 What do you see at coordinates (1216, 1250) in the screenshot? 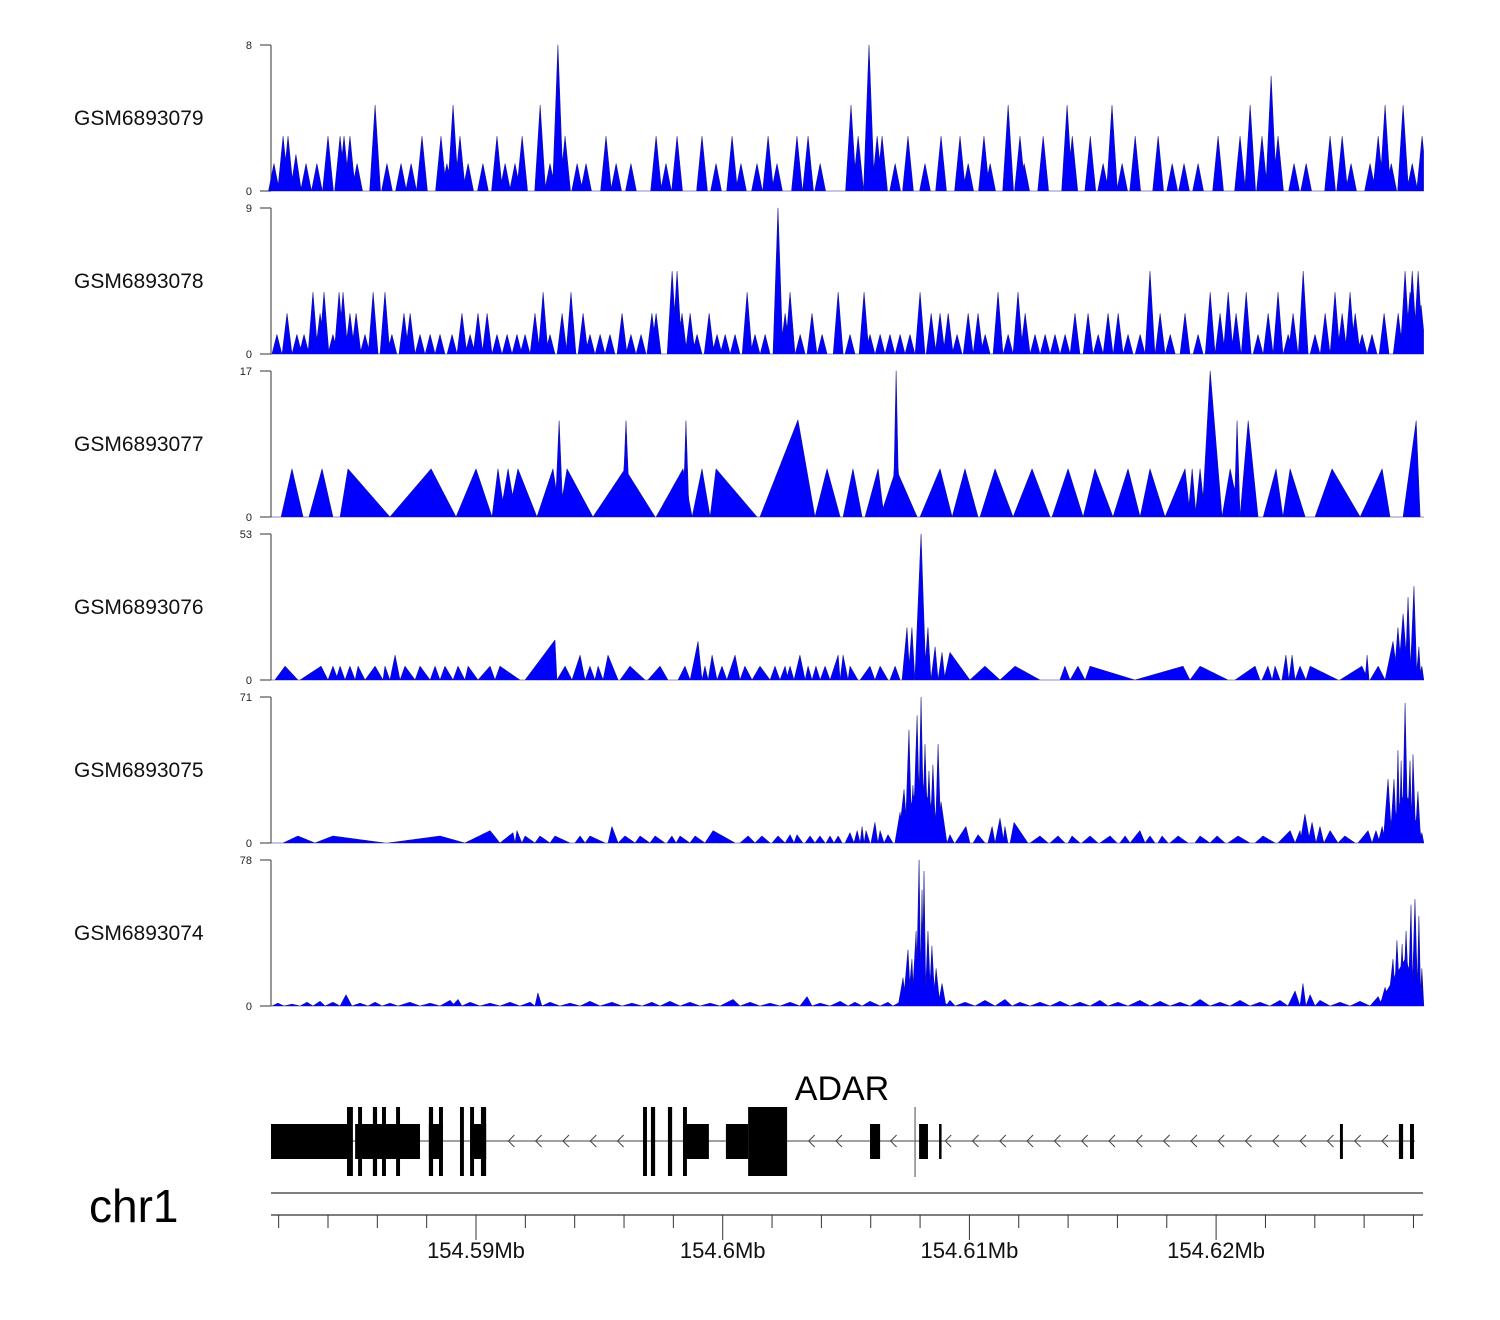
I see `x-tick-label: 154.62Mb` at bounding box center [1216, 1250].